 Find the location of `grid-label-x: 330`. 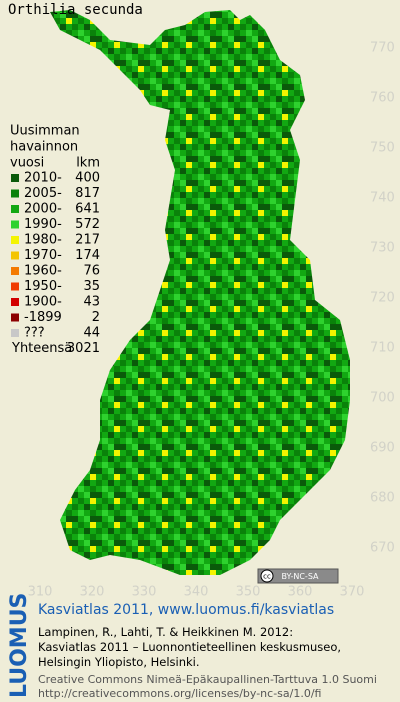

grid-label-x: 330 is located at coordinates (144, 592).